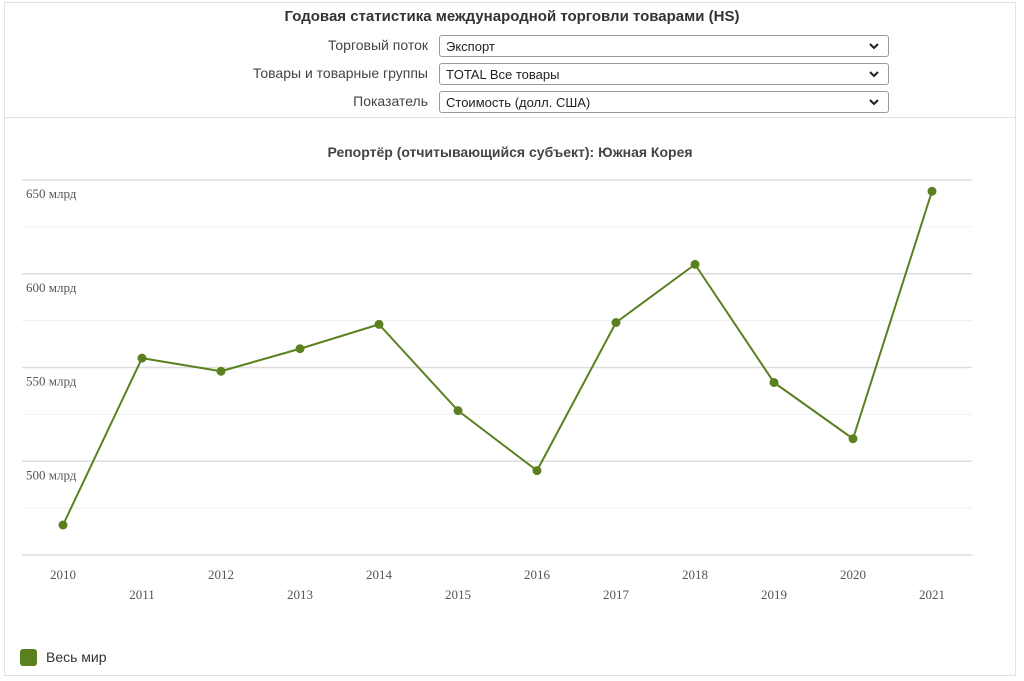 Image resolution: width=1024 pixels, height=681 pixels. Describe the element at coordinates (390, 101) in the screenshot. I see `indicator-label: Показатель` at that location.